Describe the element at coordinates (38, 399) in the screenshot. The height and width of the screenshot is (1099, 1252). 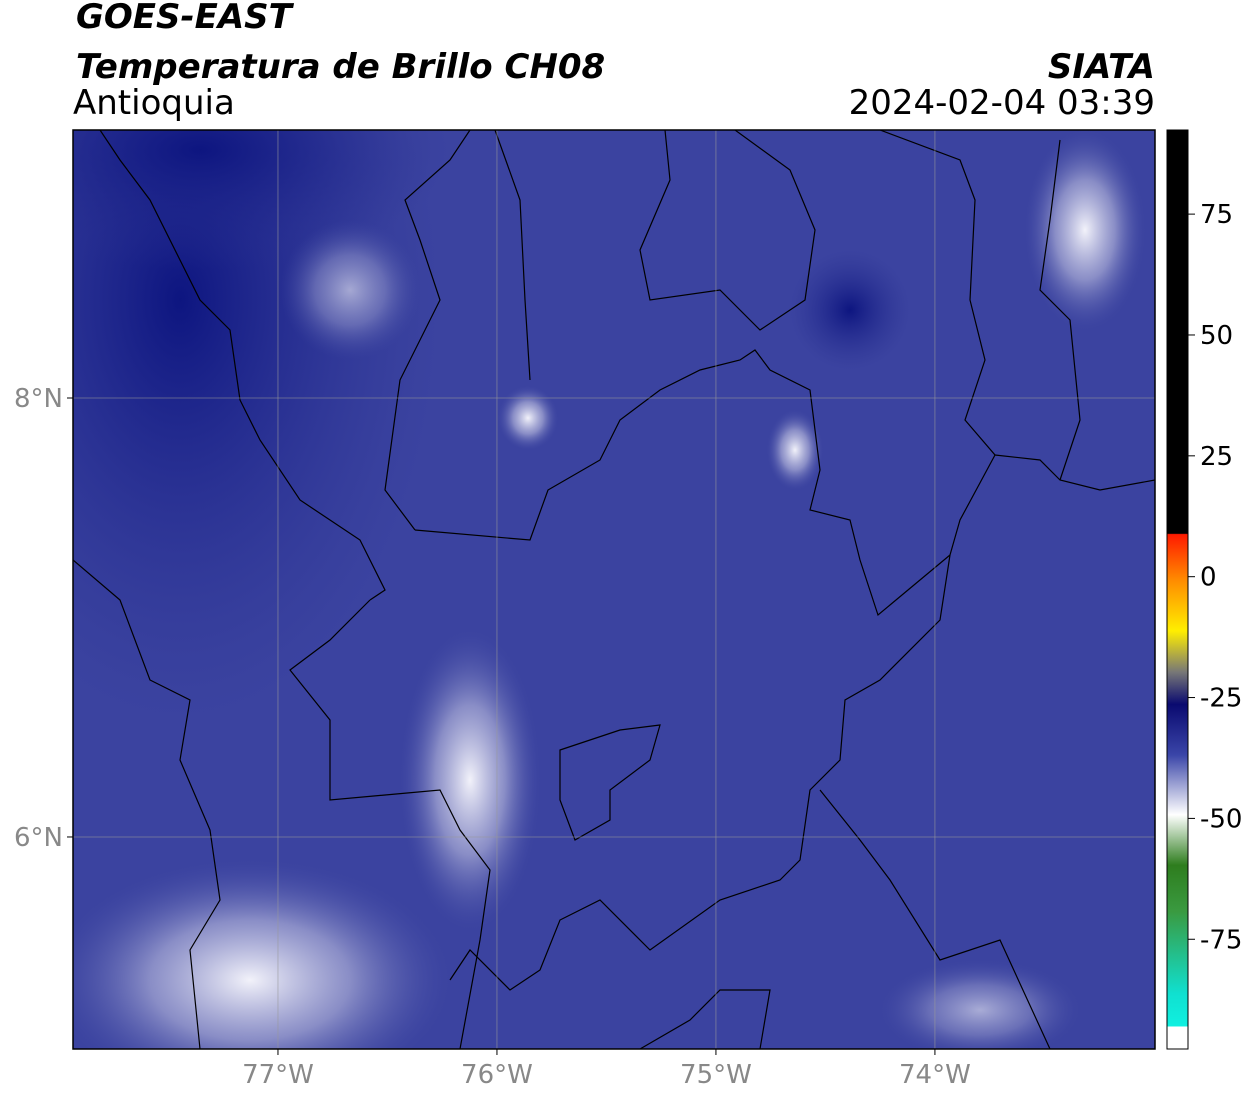
I see `y-tick-label: 8°N` at that location.